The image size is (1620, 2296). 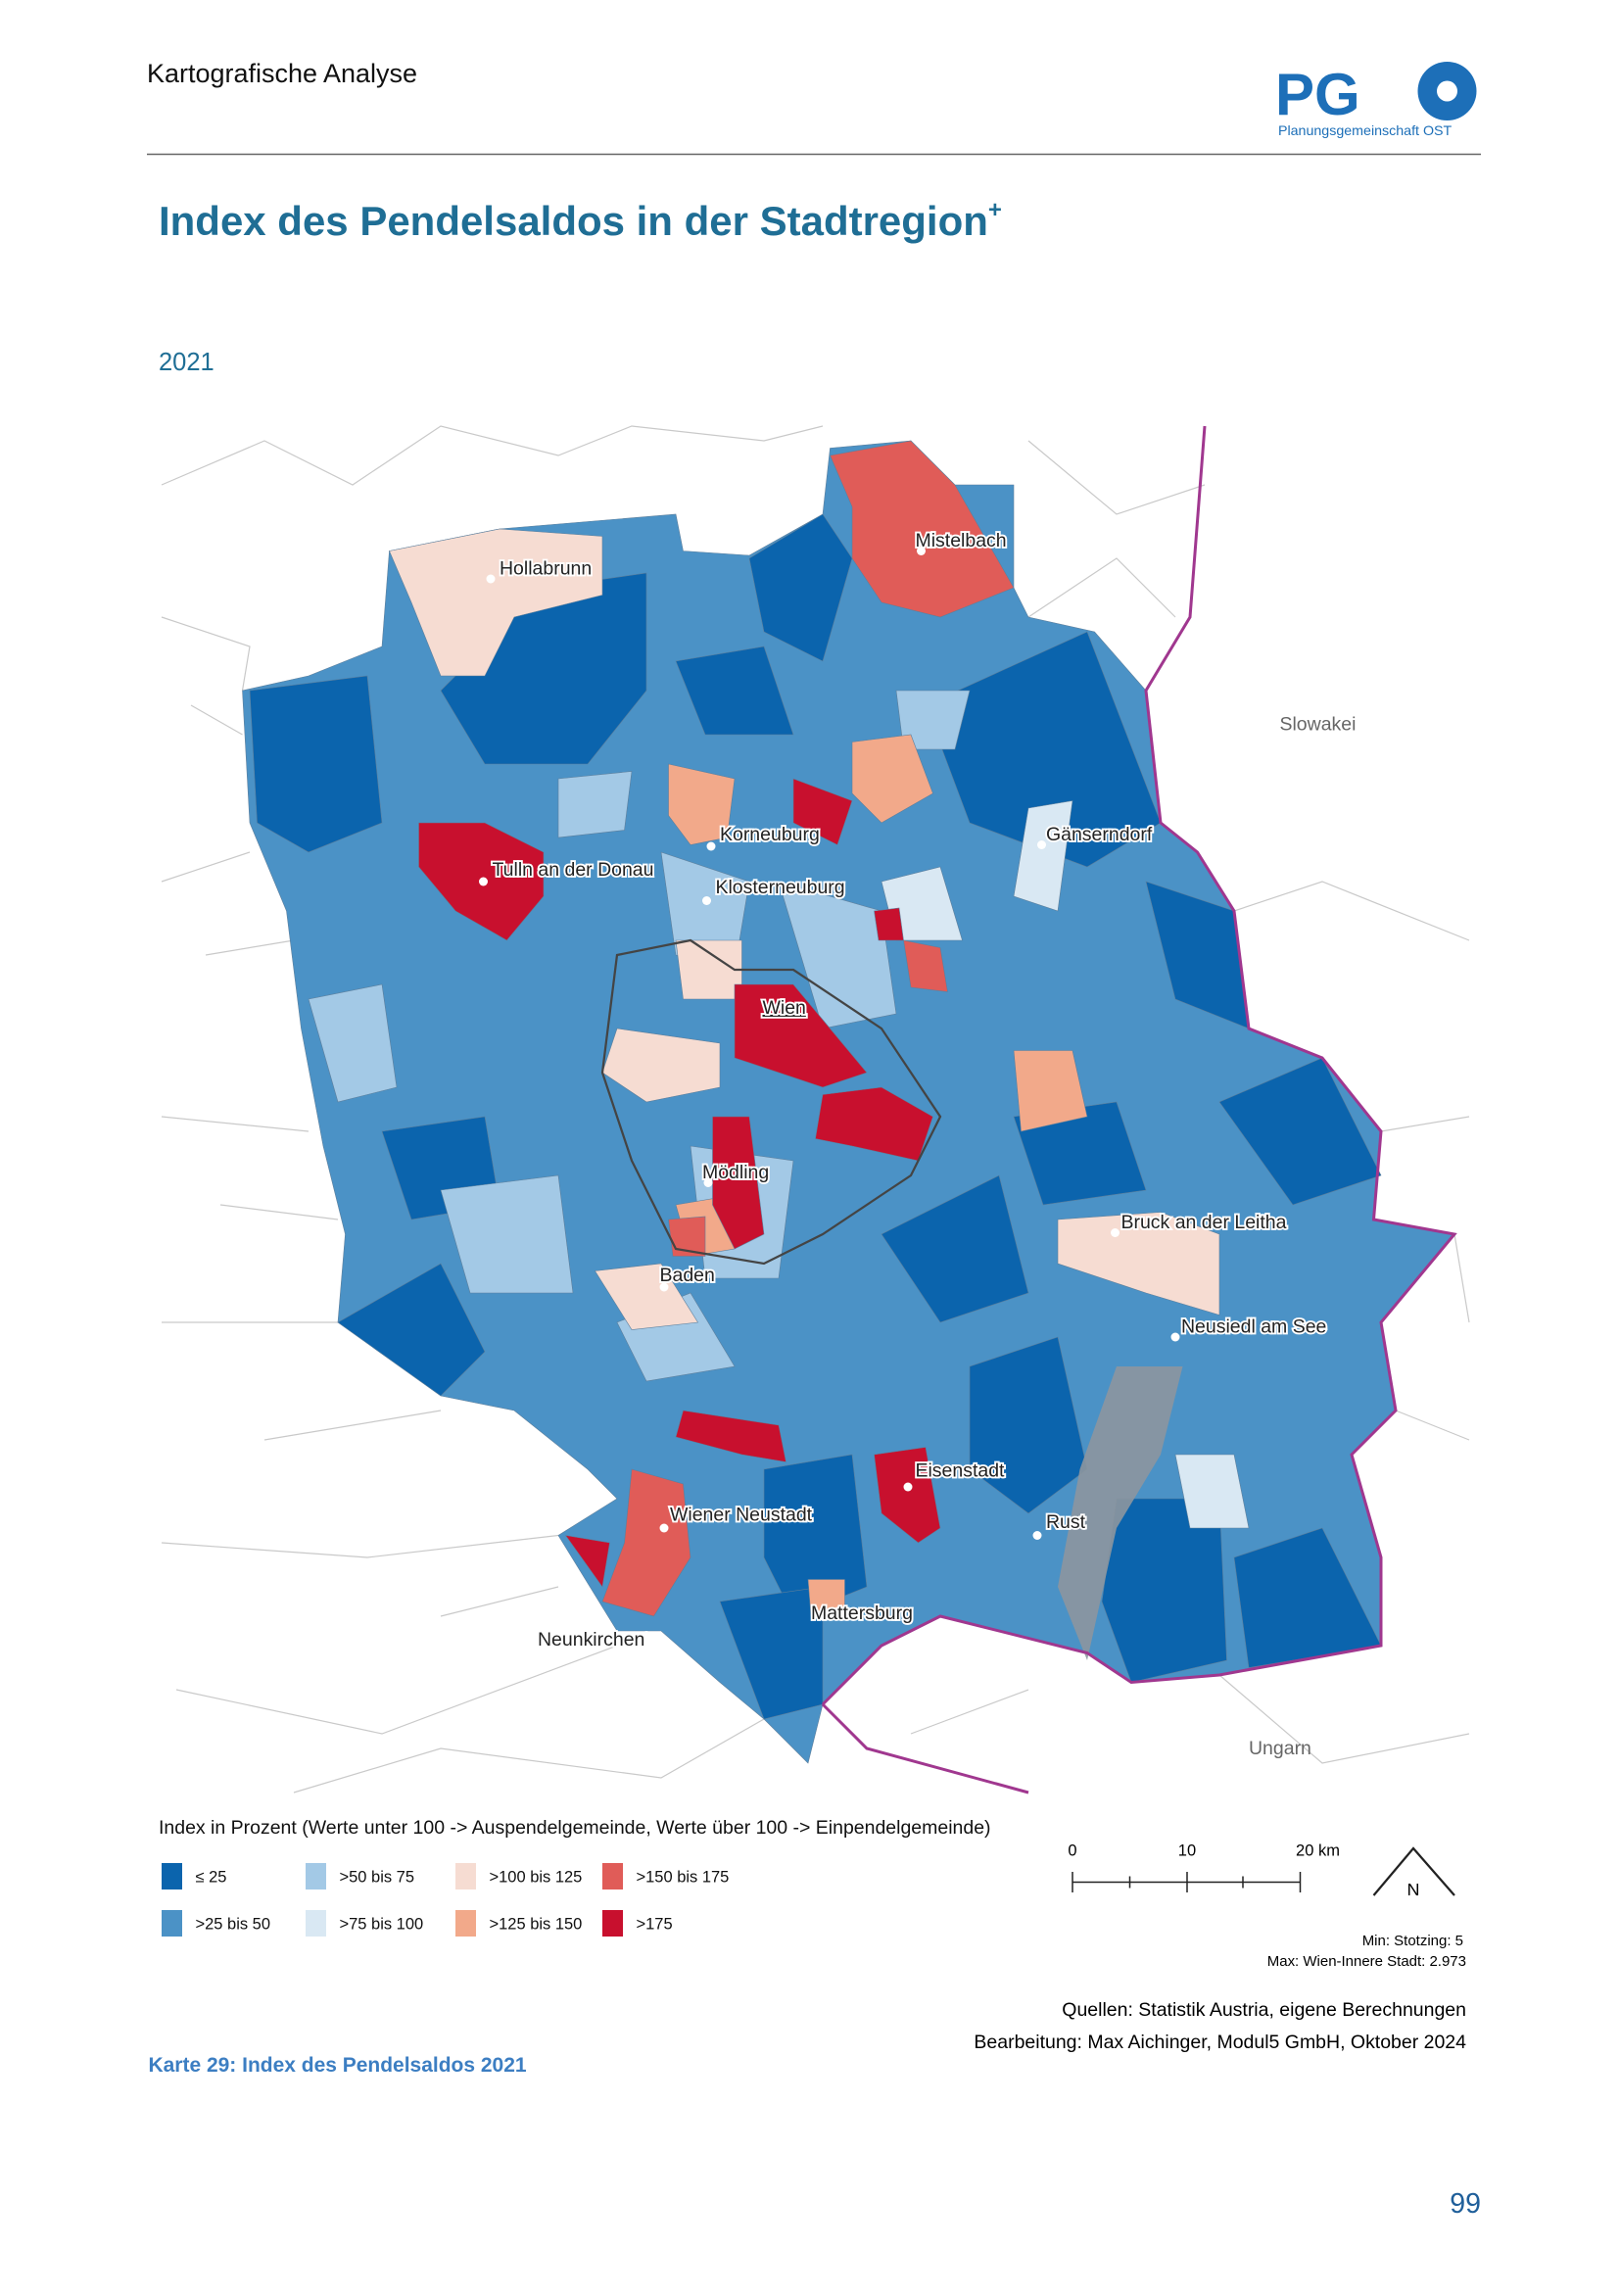 What do you see at coordinates (282, 74) in the screenshot?
I see `section-header: Kartografische Analyse` at bounding box center [282, 74].